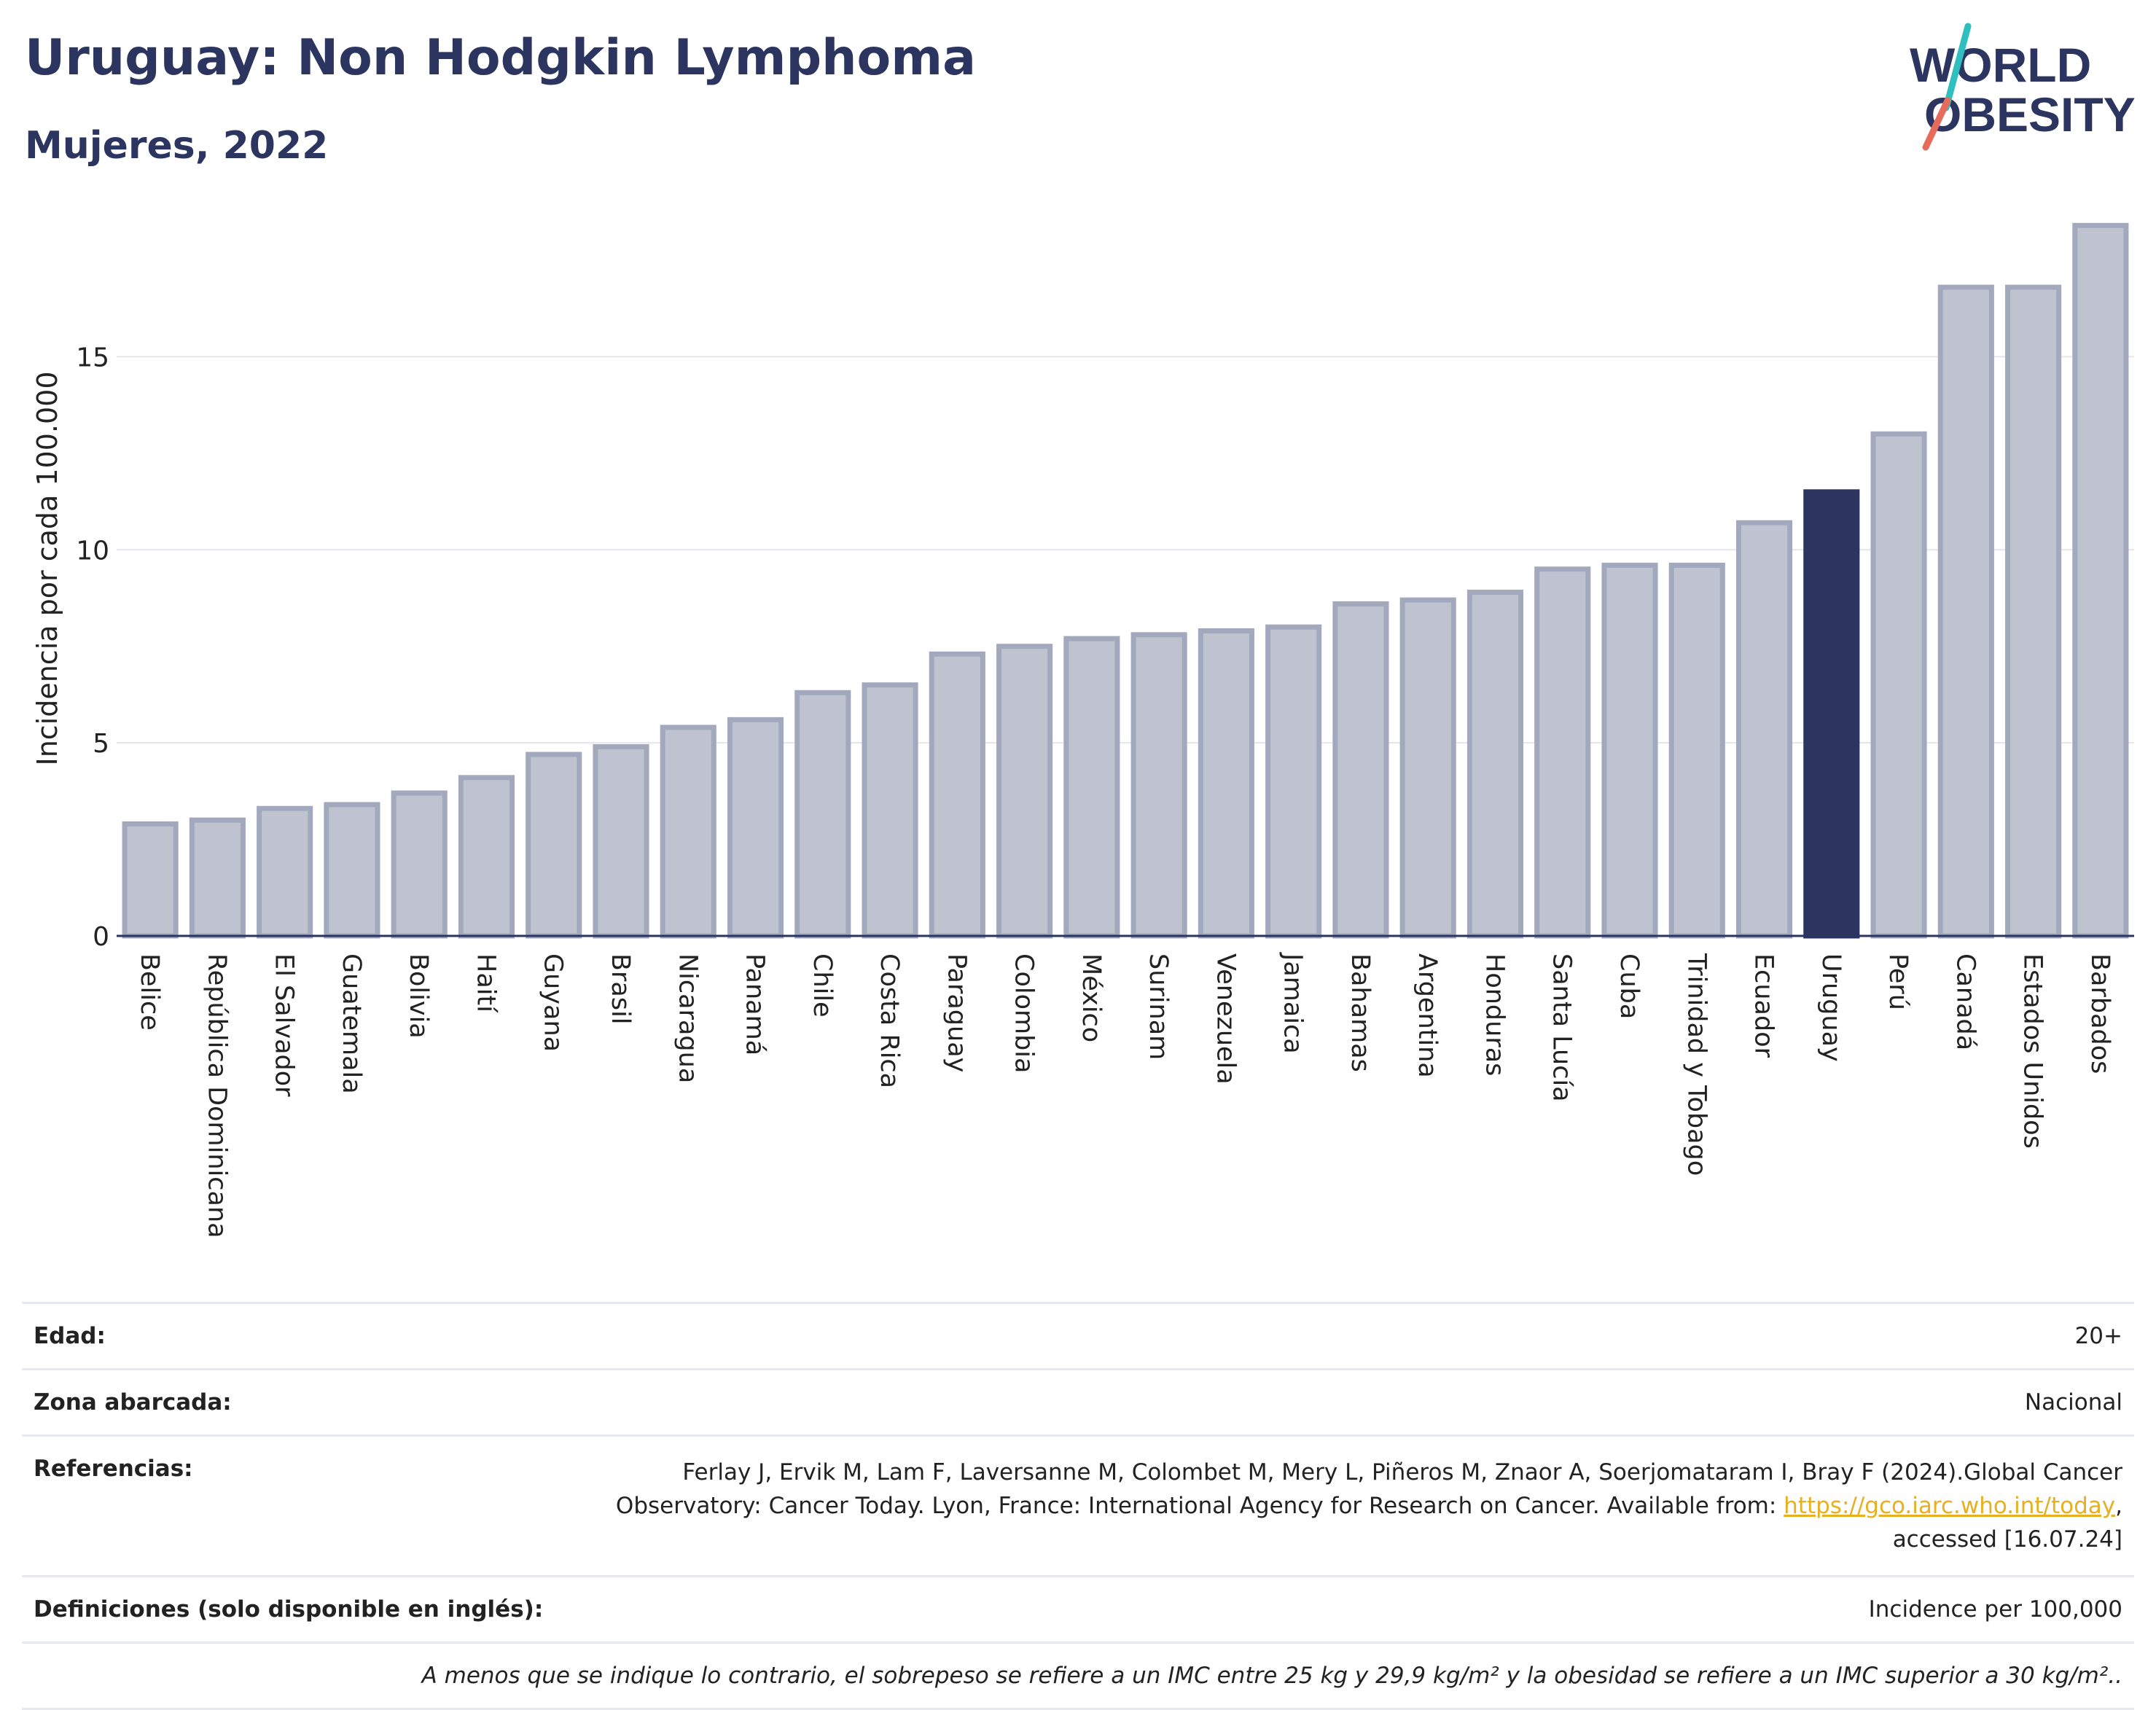 The image size is (2156, 1710). Describe the element at coordinates (957, 1012) in the screenshot. I see `x-tick-label: Paraguay` at that location.